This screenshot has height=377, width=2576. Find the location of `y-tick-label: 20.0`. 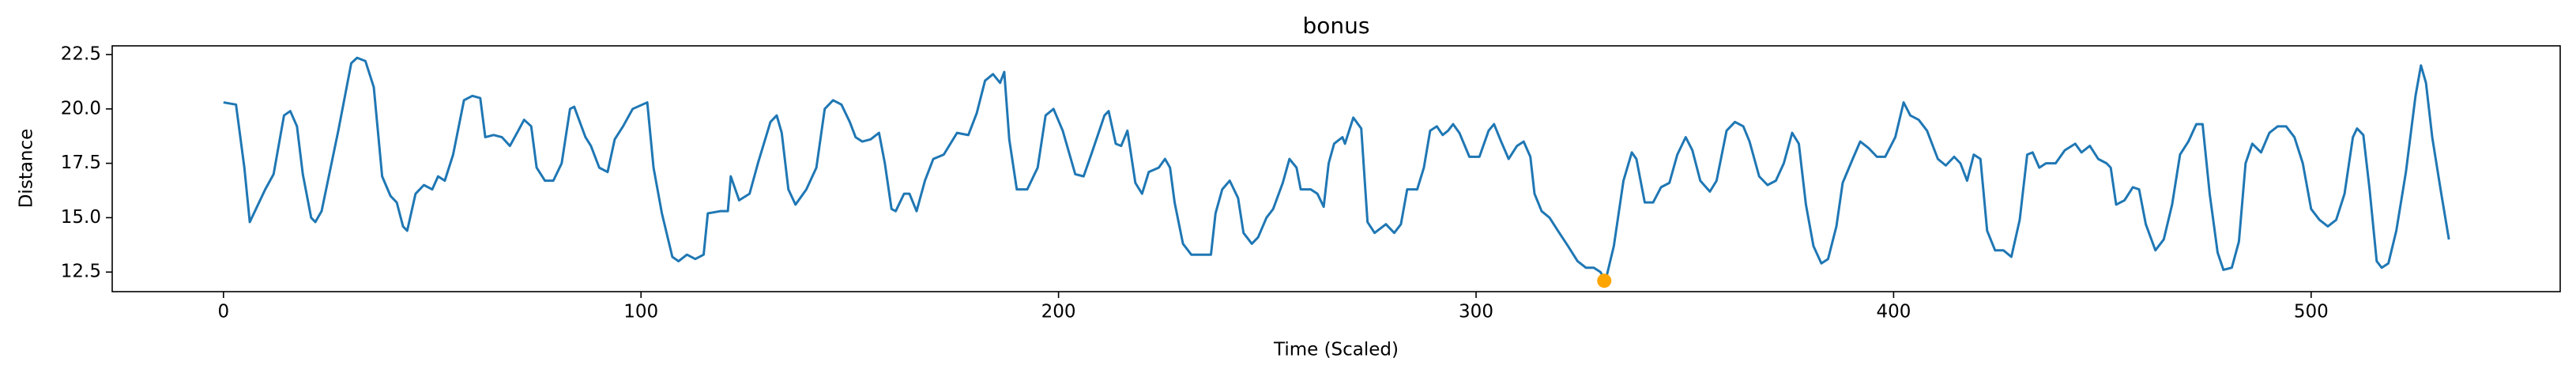

y-tick-label: 20.0 is located at coordinates (81, 108).